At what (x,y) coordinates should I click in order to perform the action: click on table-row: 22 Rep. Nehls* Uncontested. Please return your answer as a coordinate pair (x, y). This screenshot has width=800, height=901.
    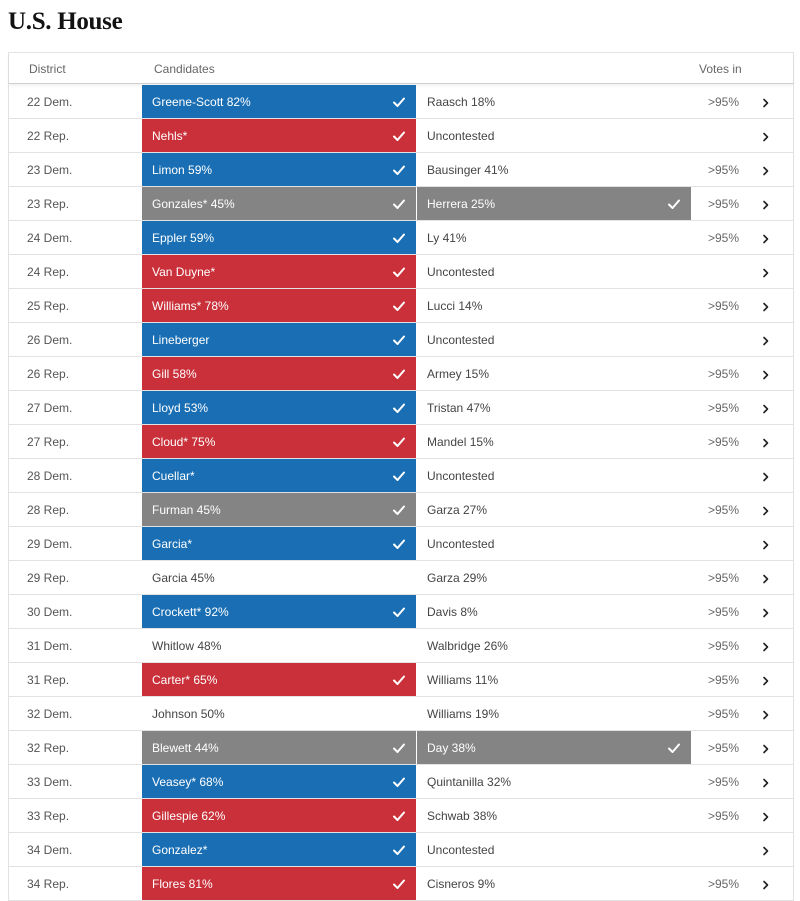
    Looking at the image, I should click on (401, 136).